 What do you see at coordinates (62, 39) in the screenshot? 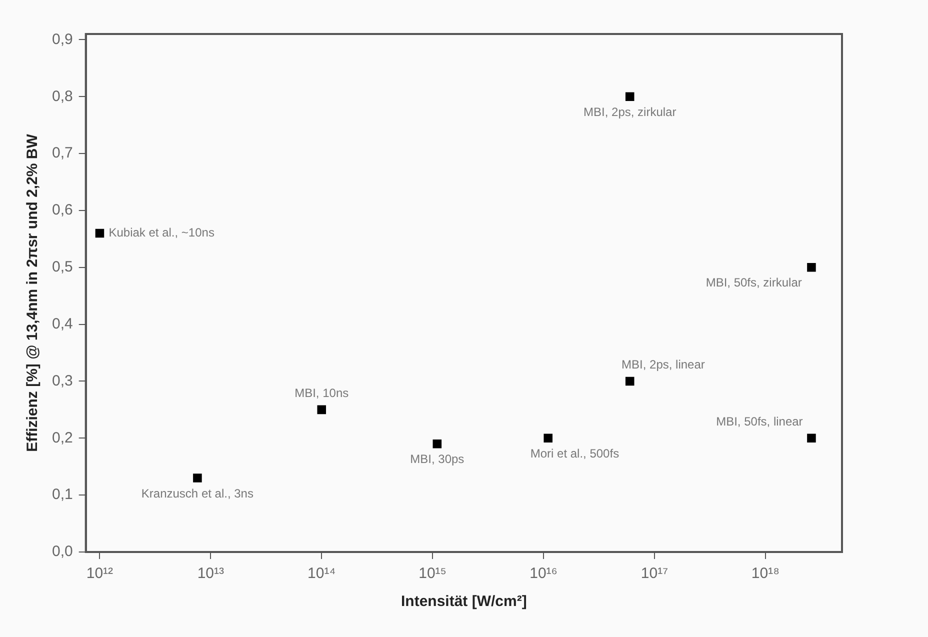
I see `y-tick-label: 0,9` at bounding box center [62, 39].